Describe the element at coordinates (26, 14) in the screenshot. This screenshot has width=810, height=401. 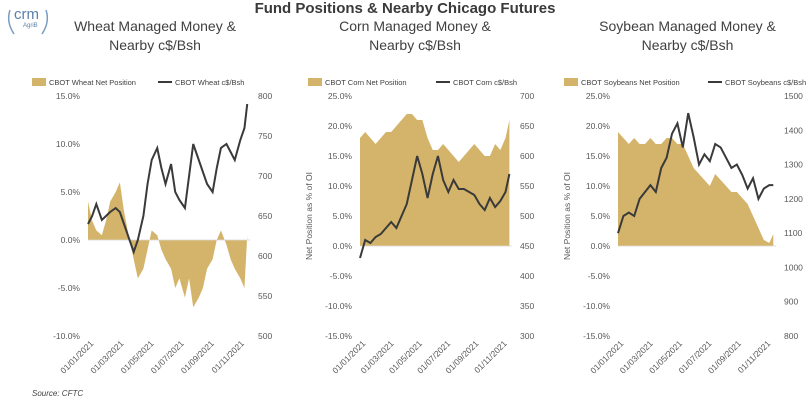
I see `logo-text: crm` at that location.